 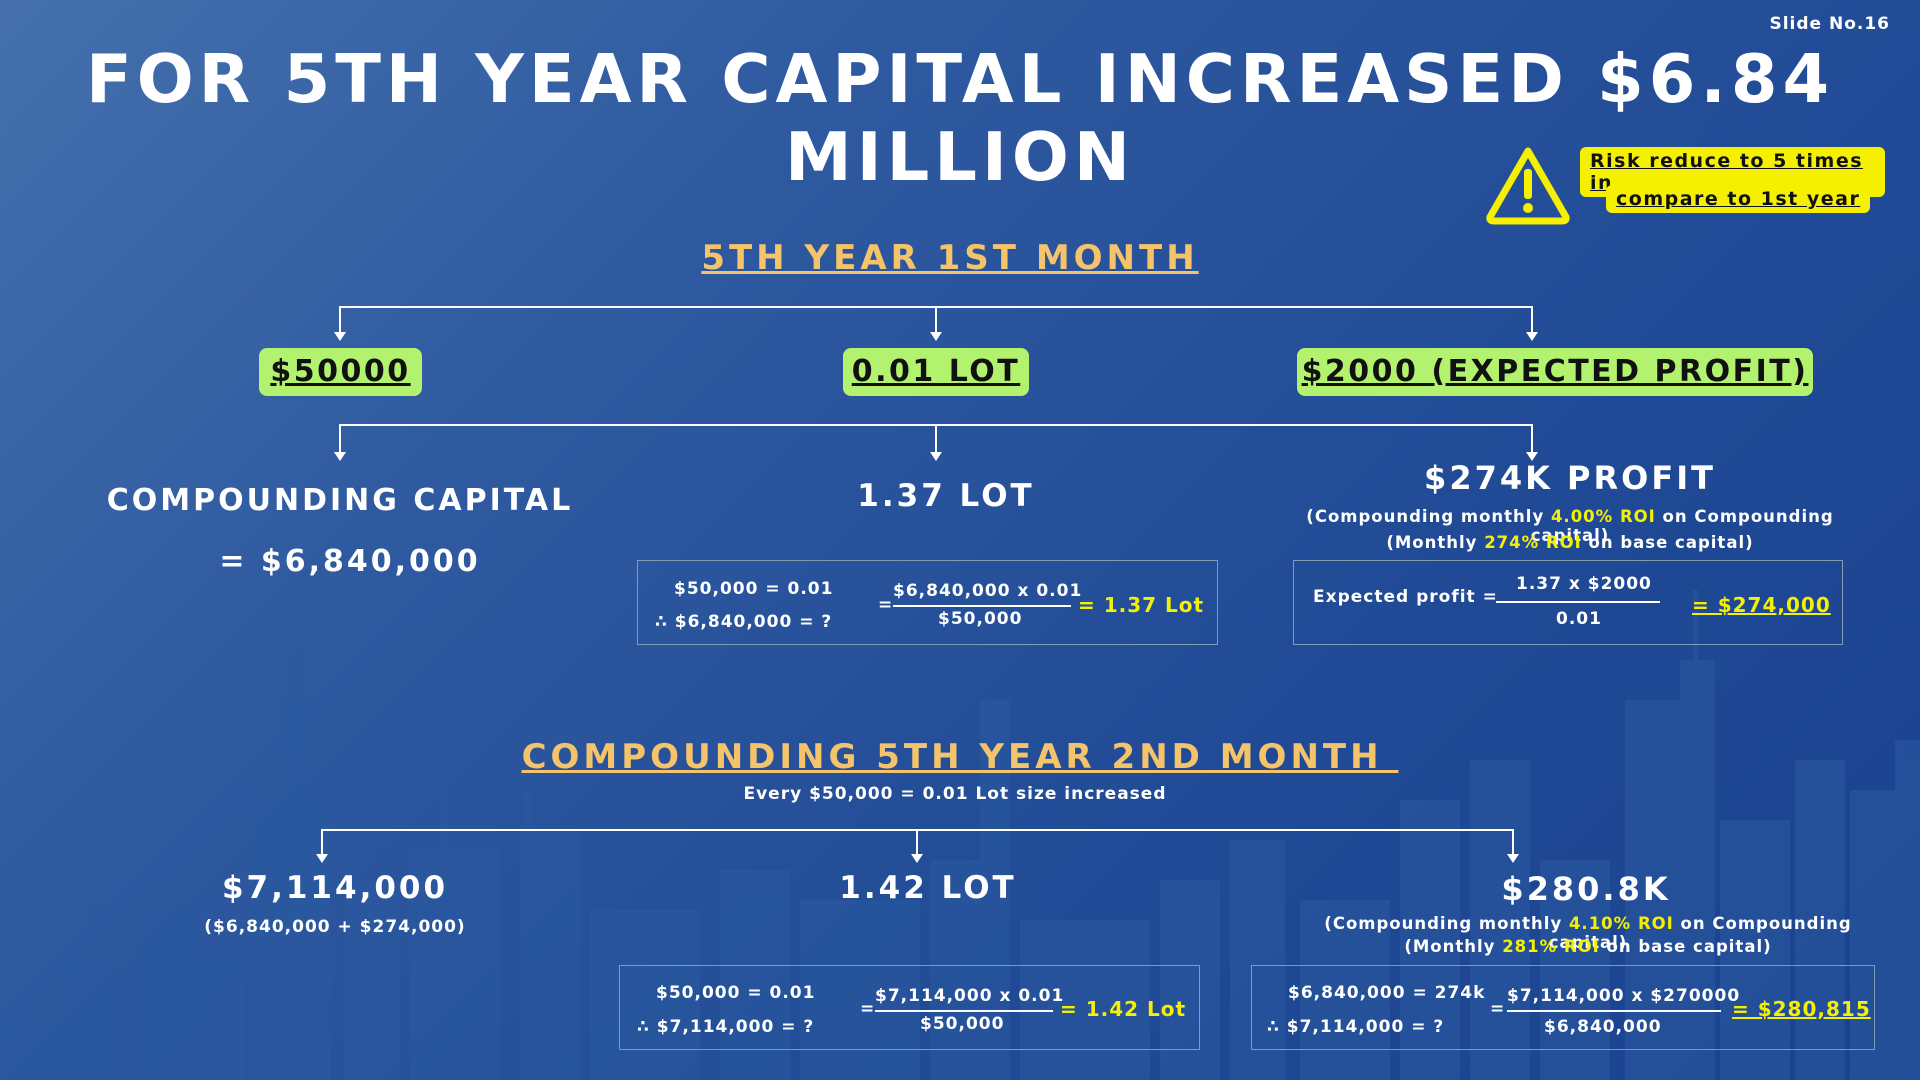 I want to click on lot-calc-fraction-line, so click(x=982, y=606).